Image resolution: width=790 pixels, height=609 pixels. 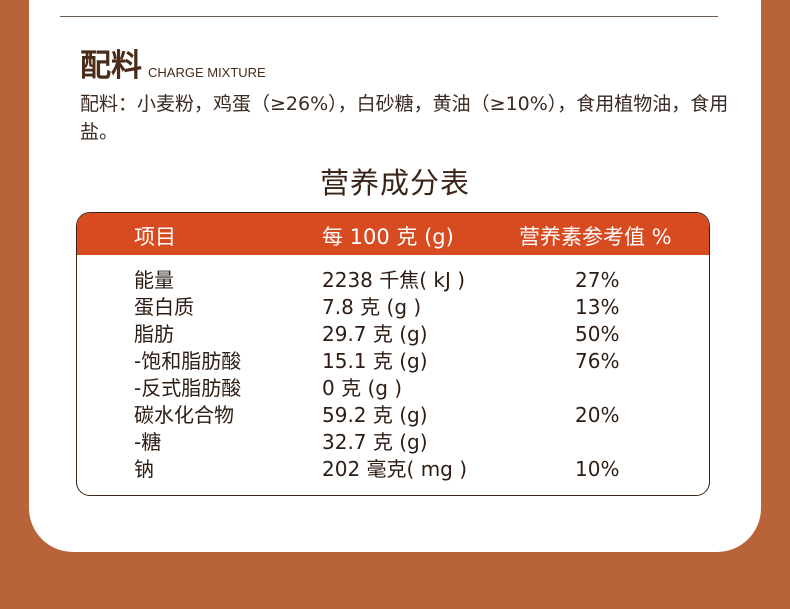 I want to click on table-row: 碳水化合物 59.2 克 (g) 20%, so click(x=393, y=415).